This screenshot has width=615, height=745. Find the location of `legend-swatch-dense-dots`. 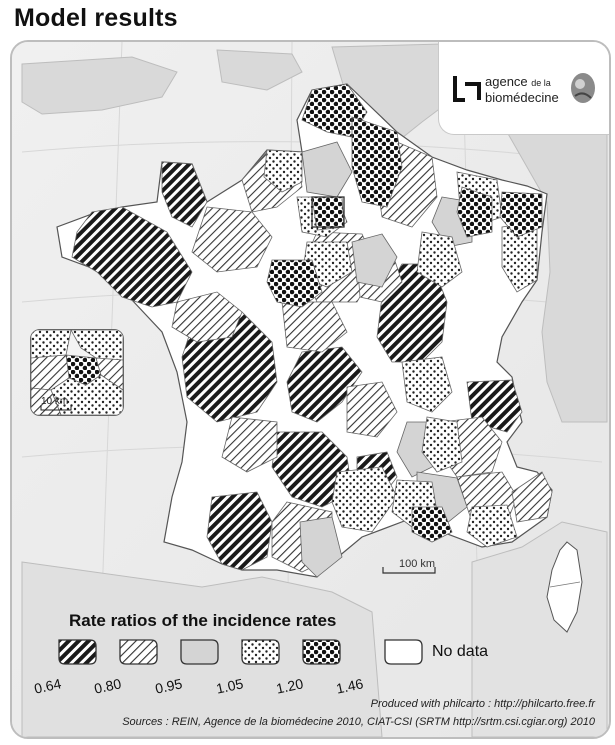

legend-swatch-dense-dots is located at coordinates (321, 652).